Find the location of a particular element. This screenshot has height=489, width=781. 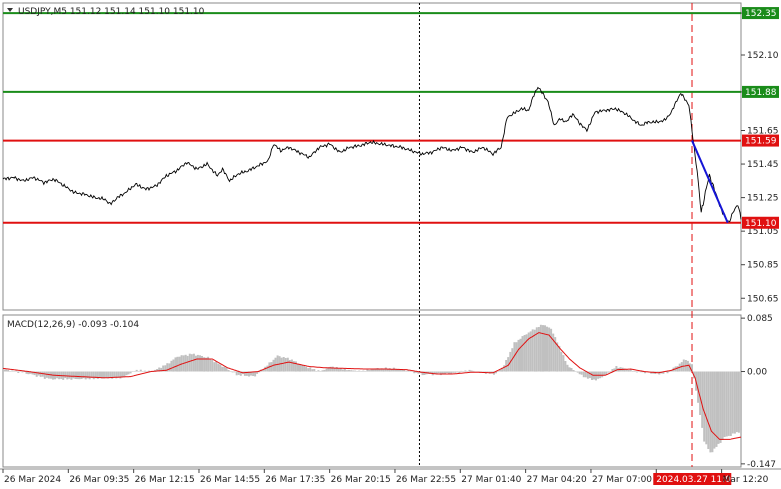

time-tag-background is located at coordinates (692, 479).